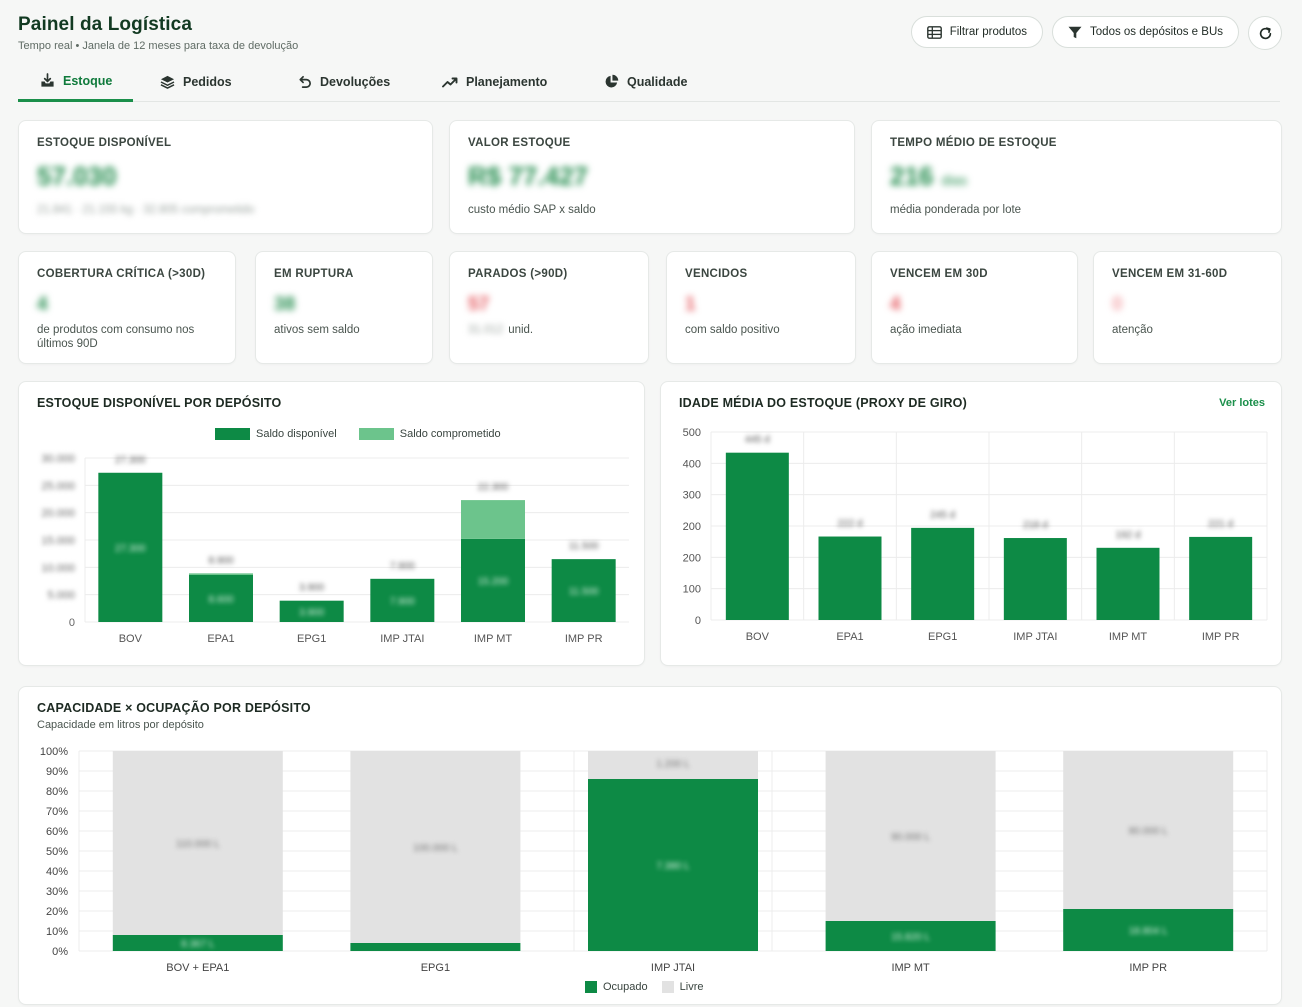 This screenshot has height=1007, width=1302. What do you see at coordinates (692, 496) in the screenshot?
I see `y-tick-label: 300` at bounding box center [692, 496].